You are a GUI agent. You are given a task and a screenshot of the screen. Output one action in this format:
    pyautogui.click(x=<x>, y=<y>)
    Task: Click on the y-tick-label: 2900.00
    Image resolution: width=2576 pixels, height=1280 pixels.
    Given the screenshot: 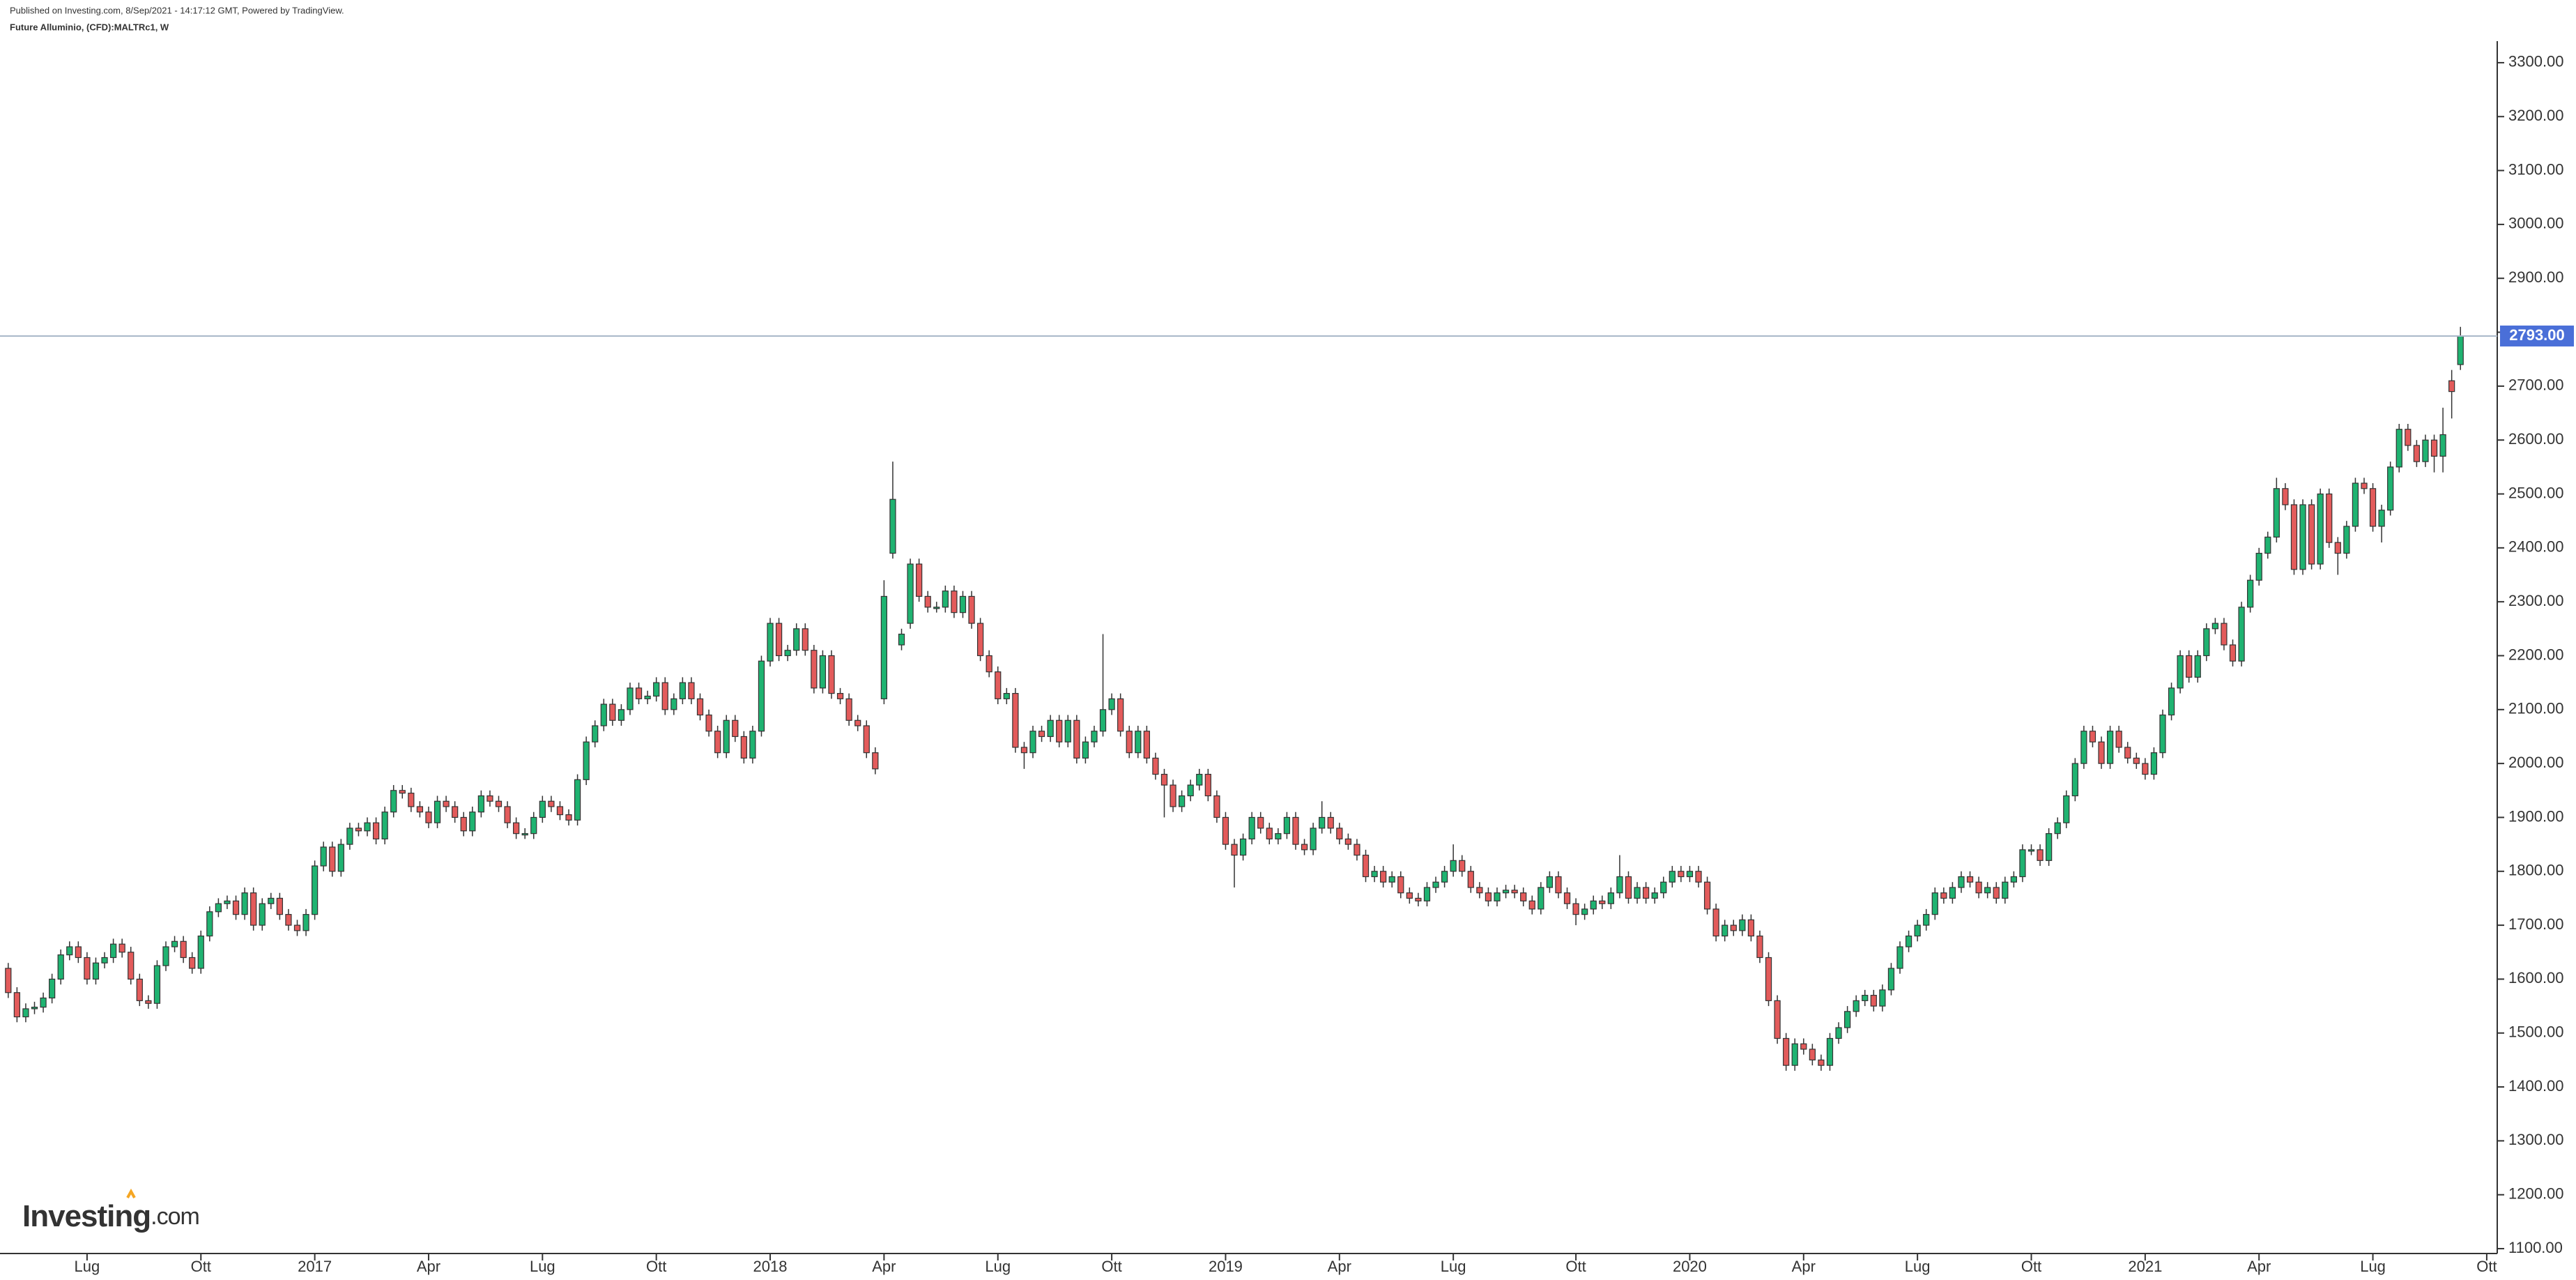 What is the action you would take?
    pyautogui.click(x=2536, y=277)
    